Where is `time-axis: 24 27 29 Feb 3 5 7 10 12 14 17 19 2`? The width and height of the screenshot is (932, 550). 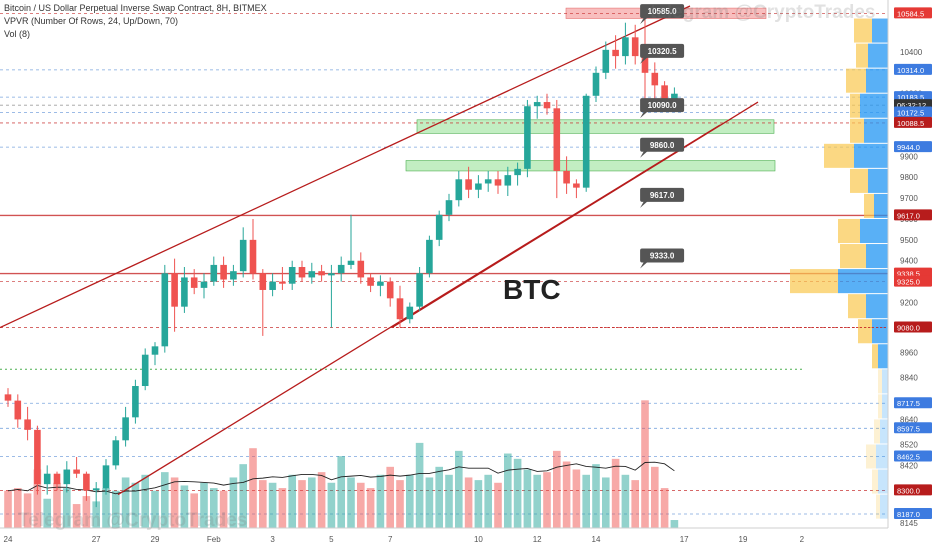
time-axis: 24 27 29 Feb 3 5 7 10 12 14 17 19 2 is located at coordinates (444, 535).